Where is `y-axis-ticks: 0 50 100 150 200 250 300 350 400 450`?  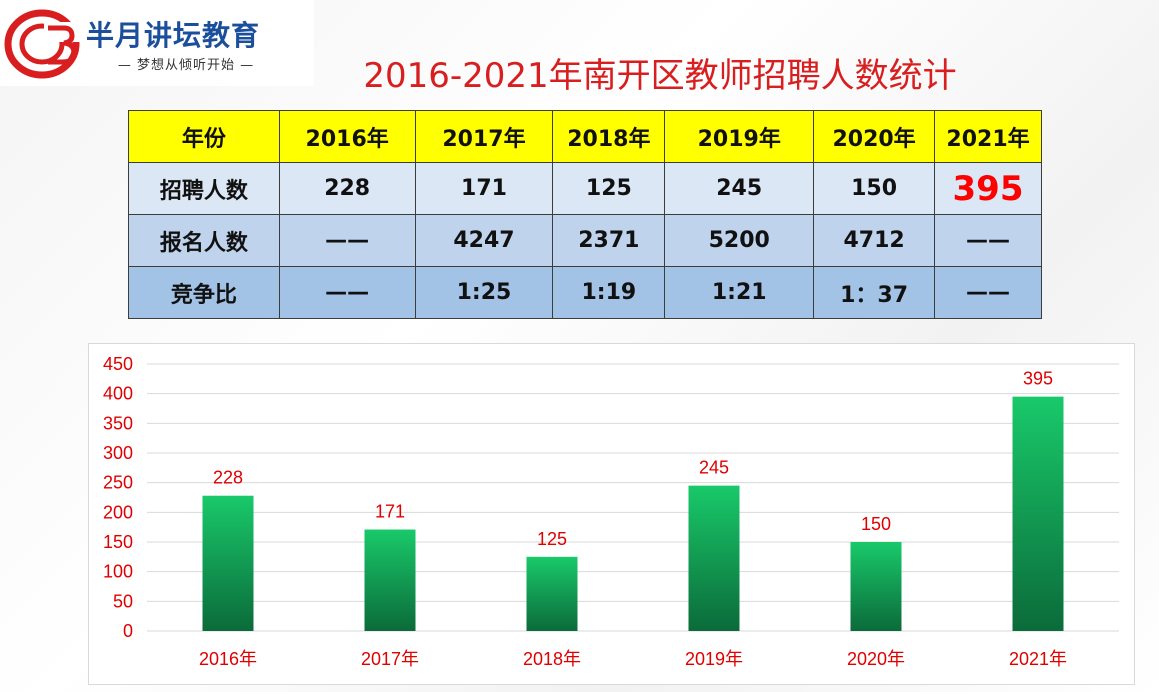 y-axis-ticks: 0 50 100 150 200 250 300 350 400 450 is located at coordinates (118, 497).